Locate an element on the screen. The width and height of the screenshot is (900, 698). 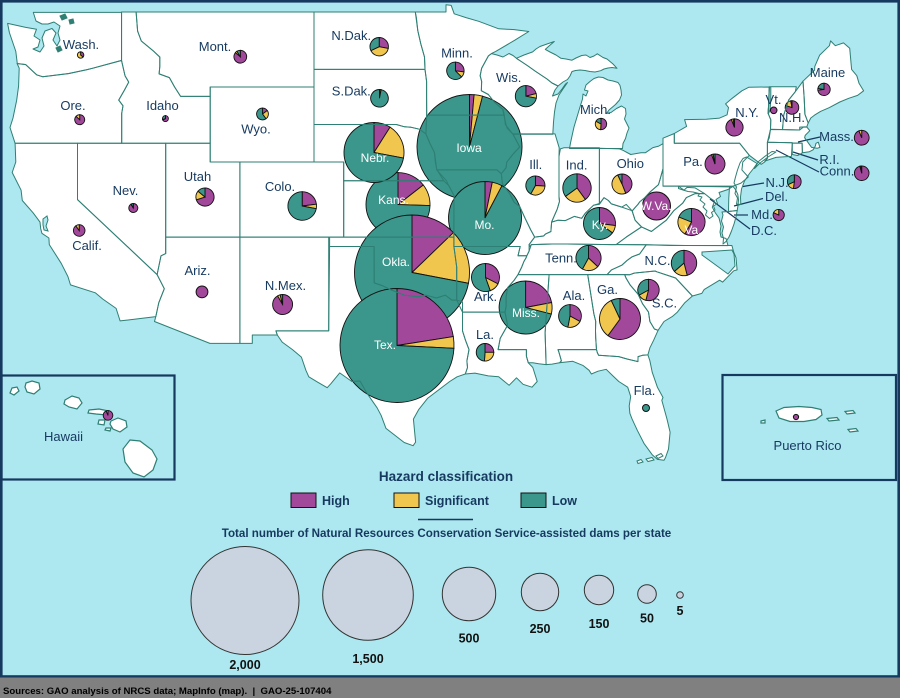
svg-text: N.Y. is located at coordinates (747, 112).